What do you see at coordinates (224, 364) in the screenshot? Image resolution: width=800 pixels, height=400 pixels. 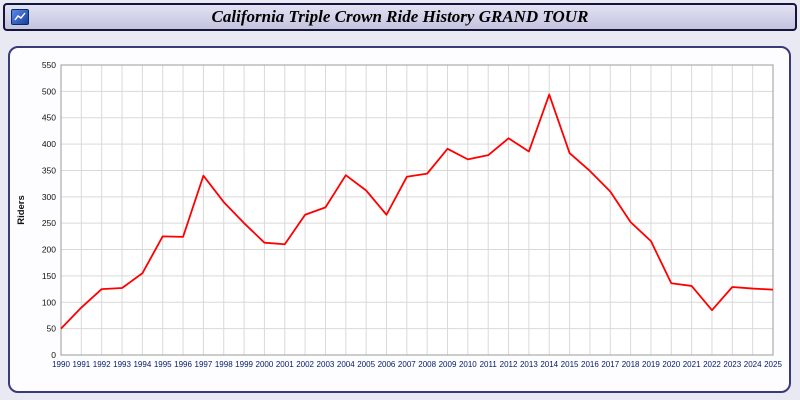 I see `svg-text: 1998` at bounding box center [224, 364].